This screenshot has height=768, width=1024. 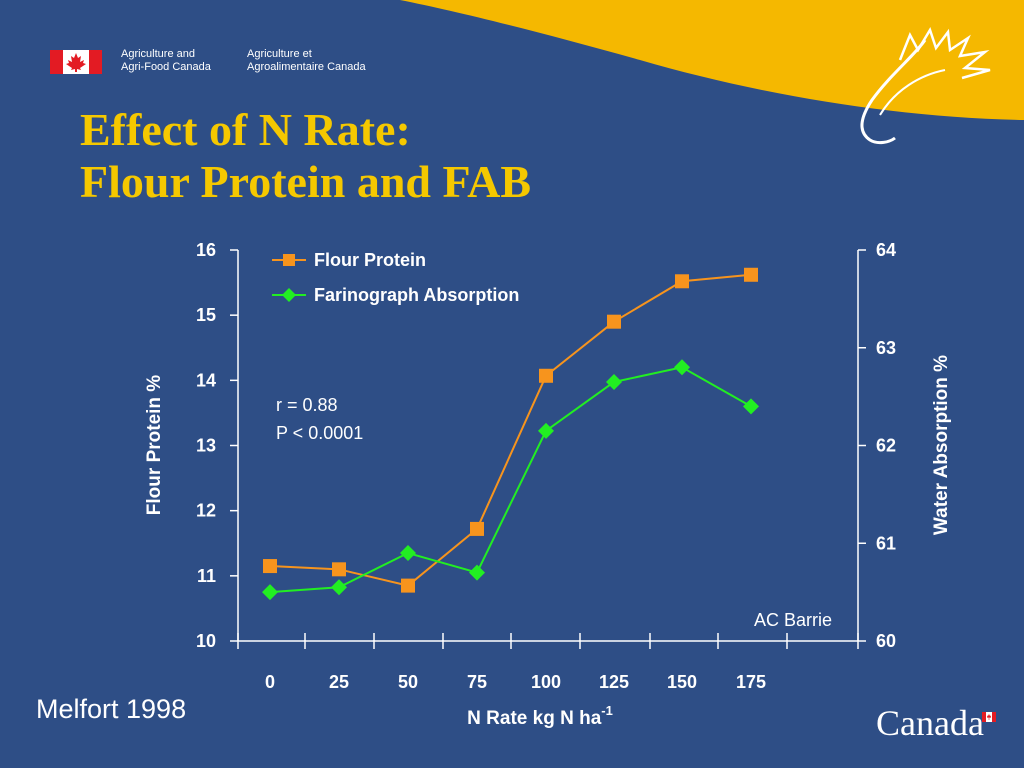 I want to click on x-tick-label: 150, so click(x=682, y=682).